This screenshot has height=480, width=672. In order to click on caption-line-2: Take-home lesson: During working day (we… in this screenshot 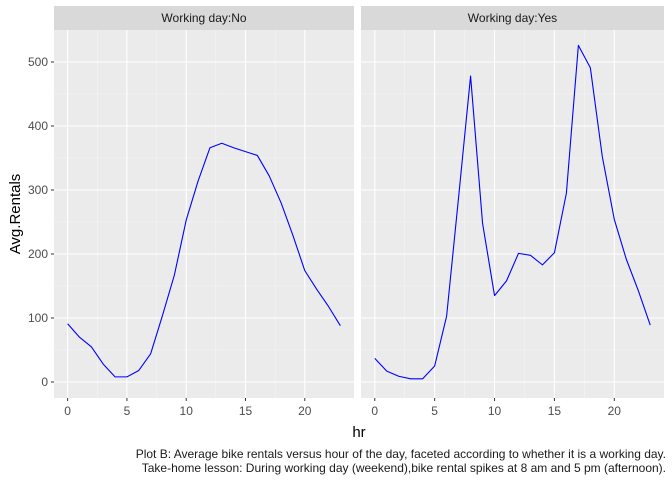, I will do `click(403, 468)`.